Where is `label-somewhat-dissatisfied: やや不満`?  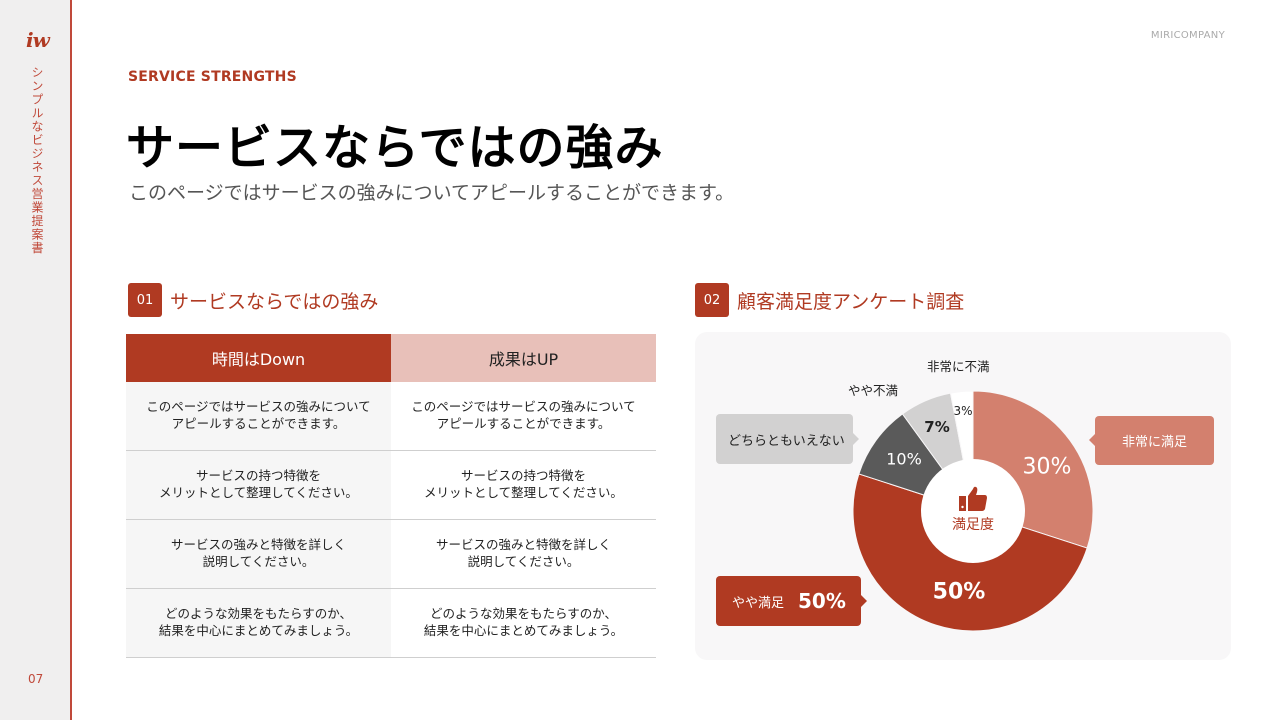 label-somewhat-dissatisfied: やや不満 is located at coordinates (873, 390).